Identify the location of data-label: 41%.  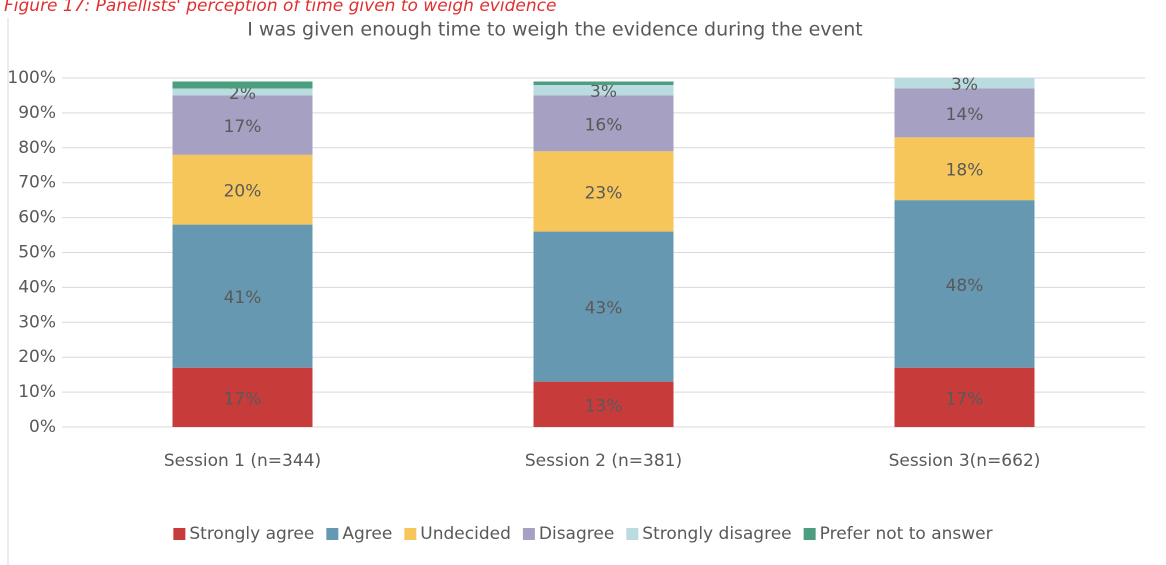
(243, 298).